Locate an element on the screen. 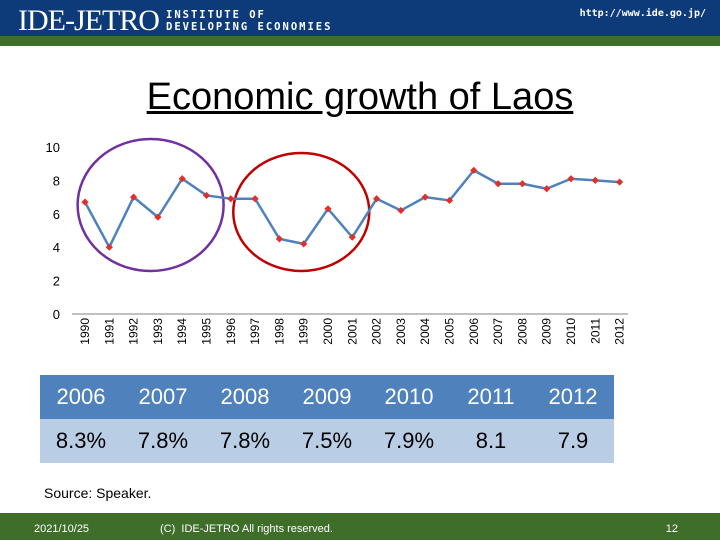 The height and width of the screenshot is (540, 720). year-cell: 2009 is located at coordinates (327, 397).